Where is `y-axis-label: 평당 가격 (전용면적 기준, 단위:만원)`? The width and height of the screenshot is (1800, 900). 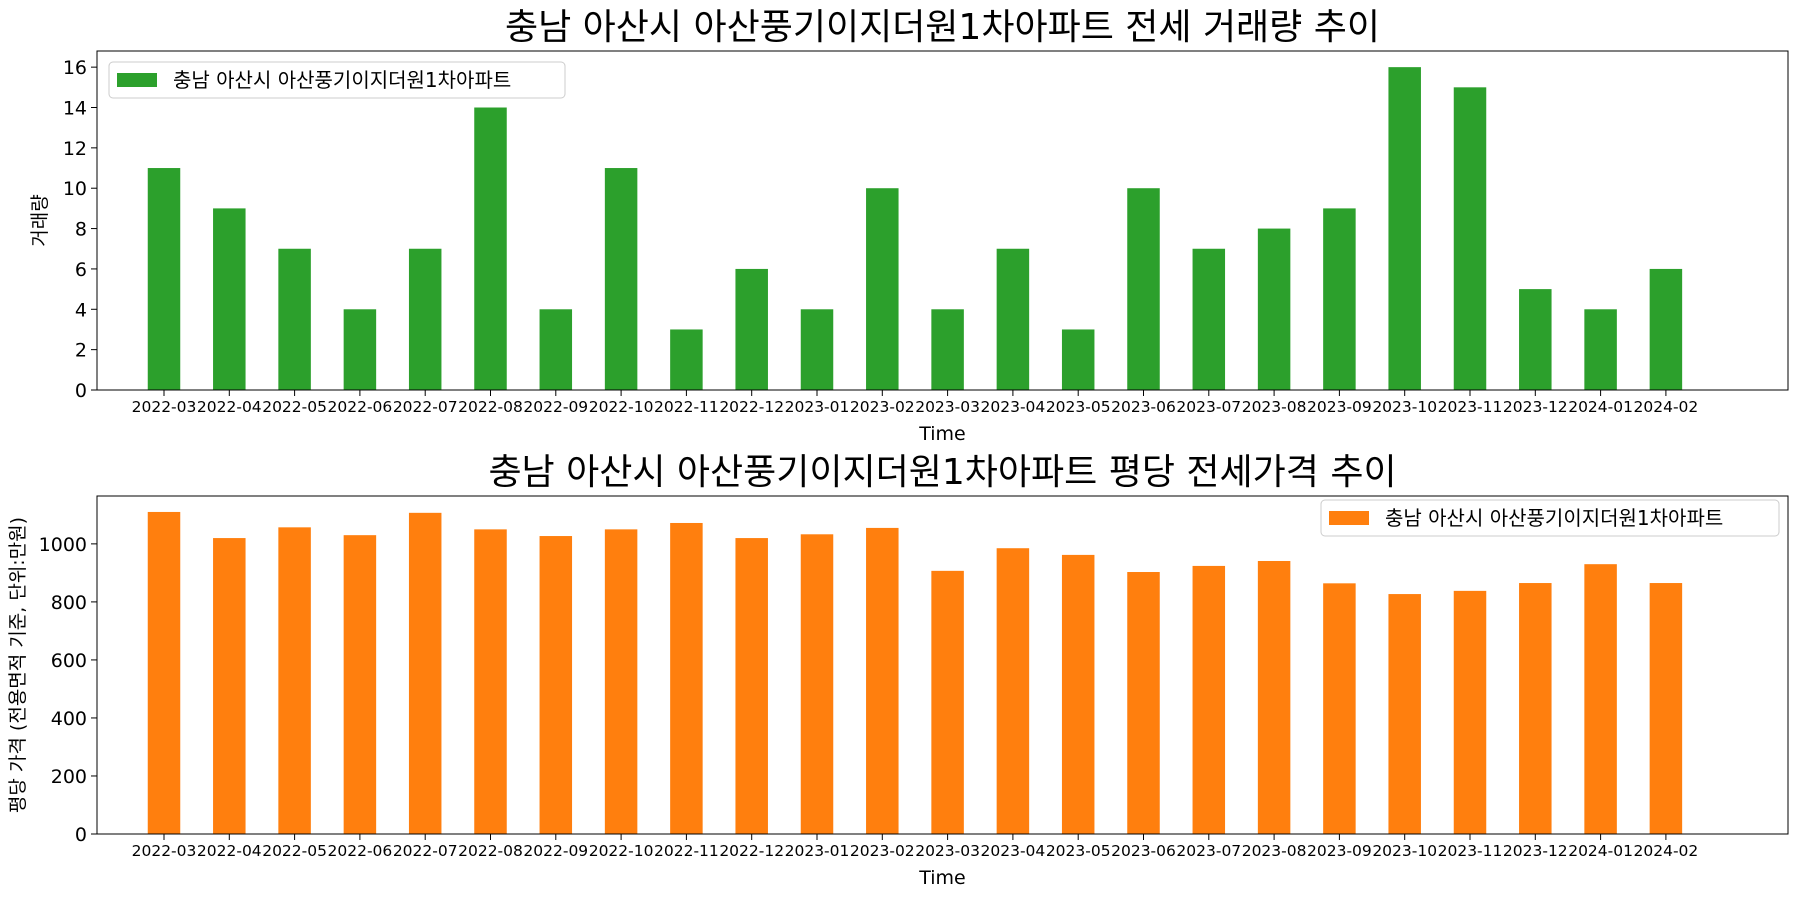
y-axis-label: 평당 가격 (전용면적 기준, 단위:만원) is located at coordinates (18, 665).